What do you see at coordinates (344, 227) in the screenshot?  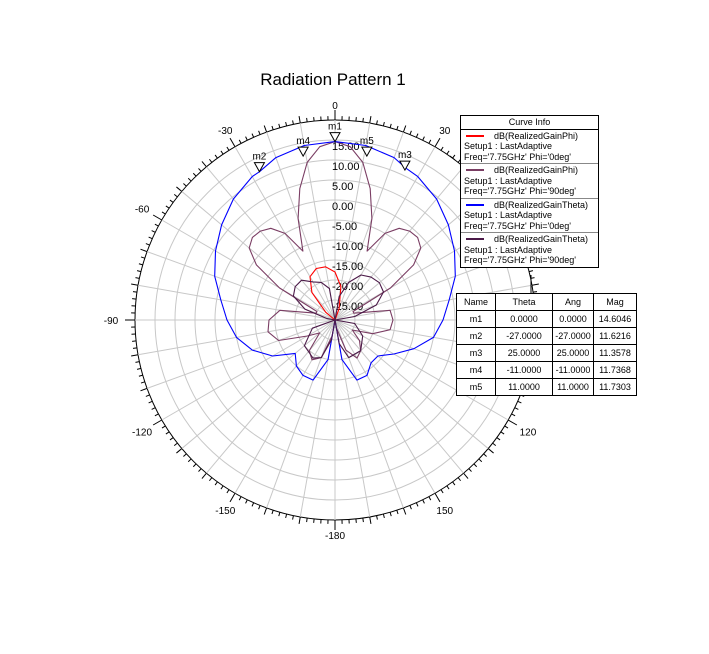 I see `radial-tick-label: -5.00` at bounding box center [344, 227].